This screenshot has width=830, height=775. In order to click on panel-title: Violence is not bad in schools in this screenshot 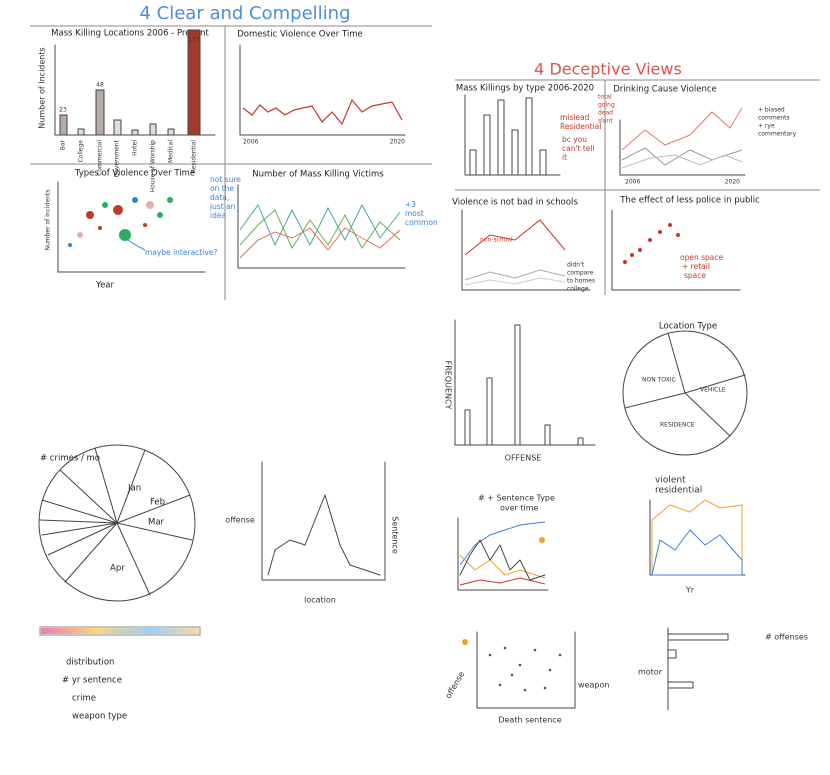, I will do `click(515, 203)`.